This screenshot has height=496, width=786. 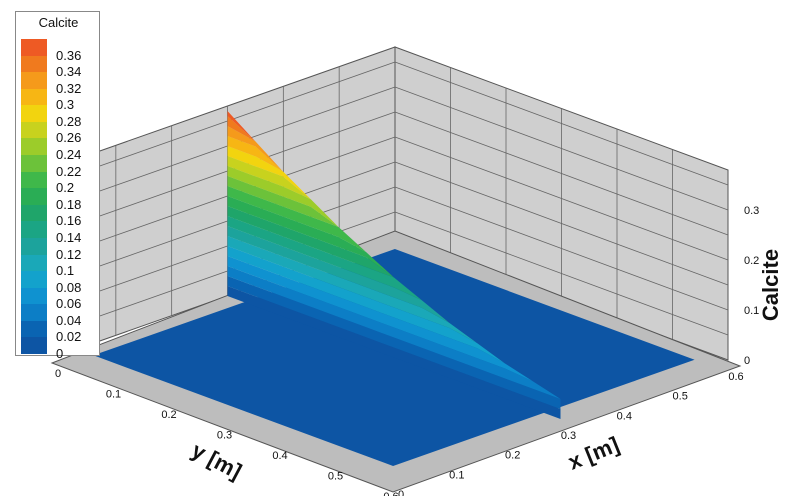 I want to click on legend-title: Calcite, so click(x=58, y=22).